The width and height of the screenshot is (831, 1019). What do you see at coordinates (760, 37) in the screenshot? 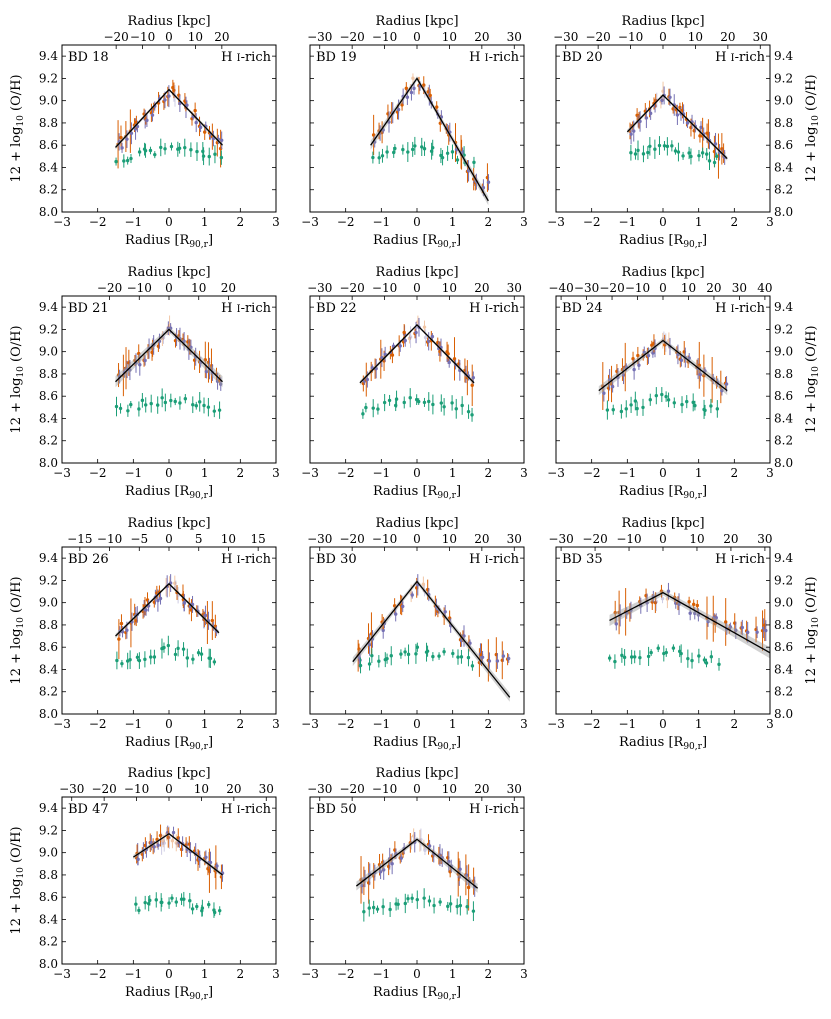
I see `top-tick-label: 30` at bounding box center [760, 37].